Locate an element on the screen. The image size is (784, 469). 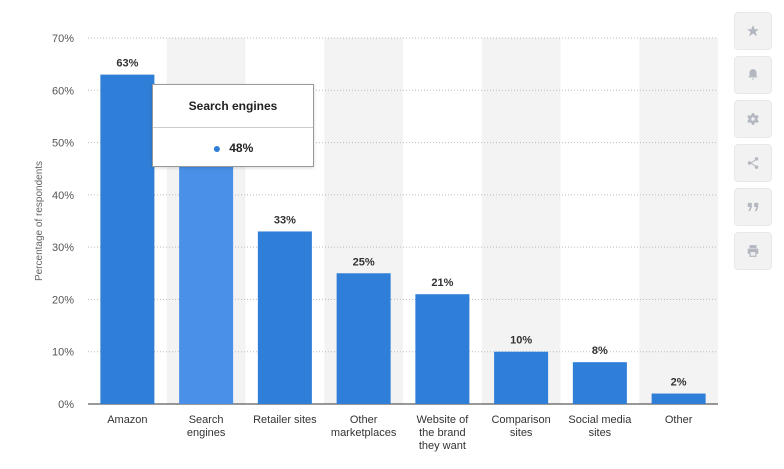
category-label-line: Comparison is located at coordinates (520, 420).